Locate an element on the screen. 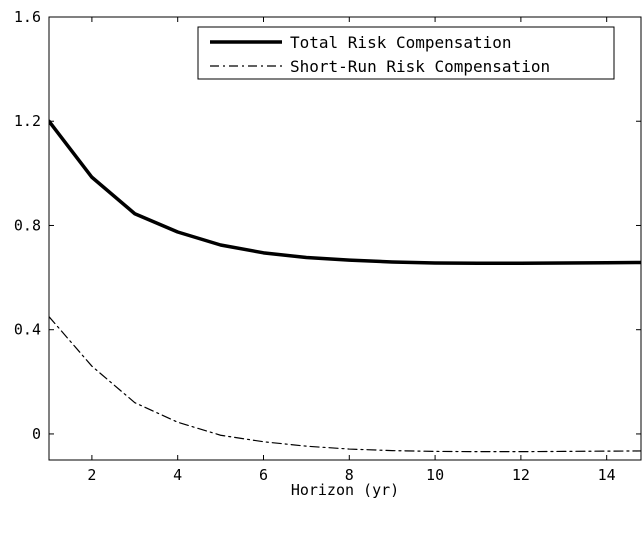  x-tick-label: 8 is located at coordinates (349, 475).